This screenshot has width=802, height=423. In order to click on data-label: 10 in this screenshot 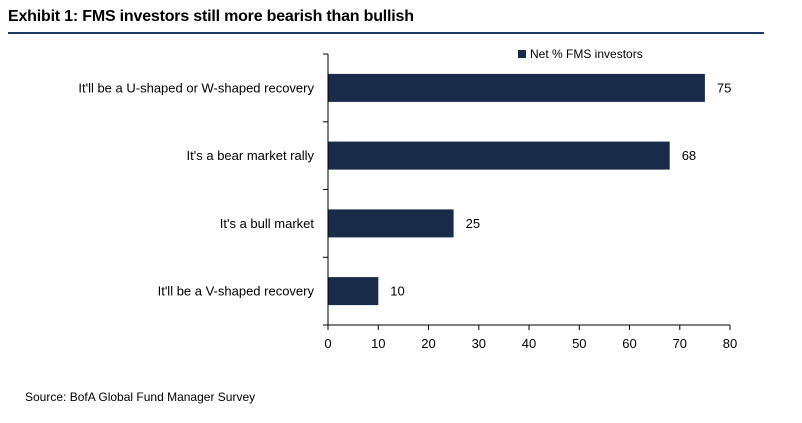, I will do `click(397, 291)`.